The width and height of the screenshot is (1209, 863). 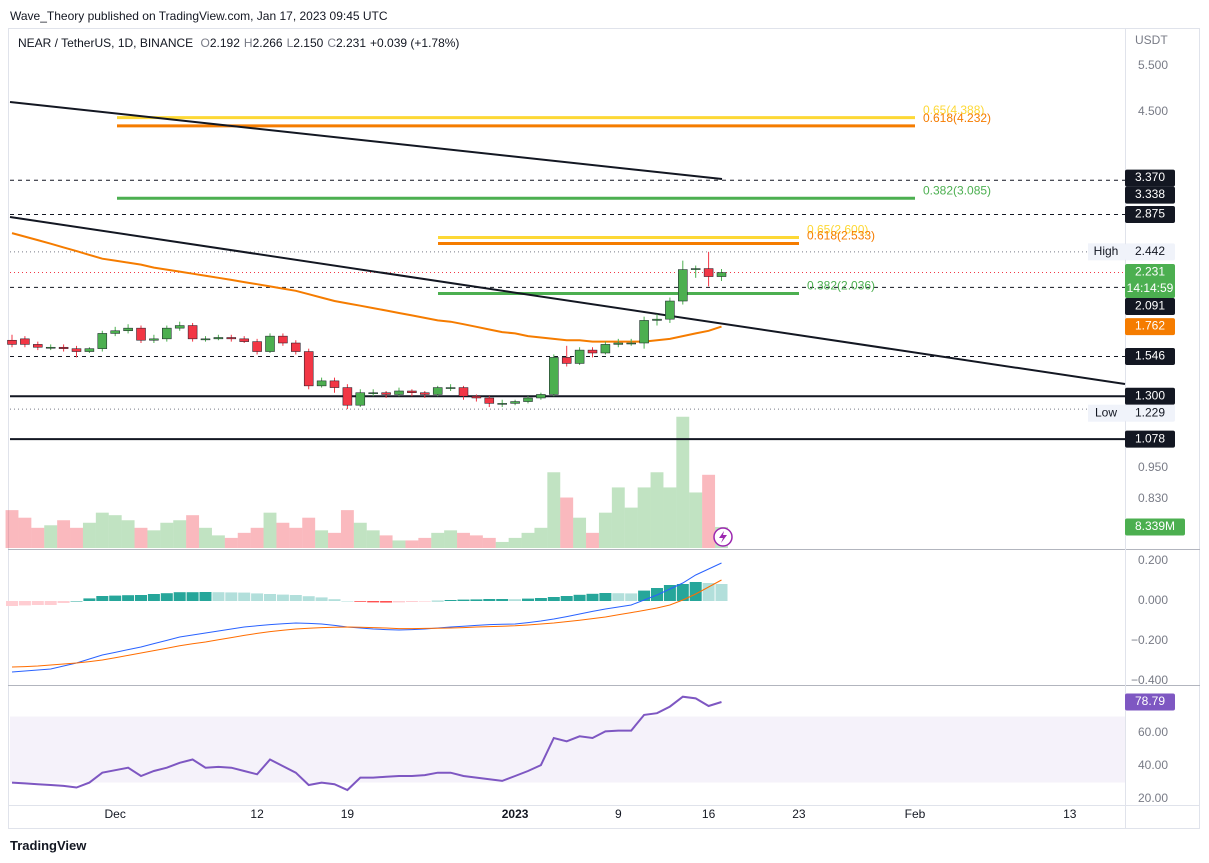 What do you see at coordinates (1150, 438) in the screenshot?
I see `price-badge-label: 1.078` at bounding box center [1150, 438].